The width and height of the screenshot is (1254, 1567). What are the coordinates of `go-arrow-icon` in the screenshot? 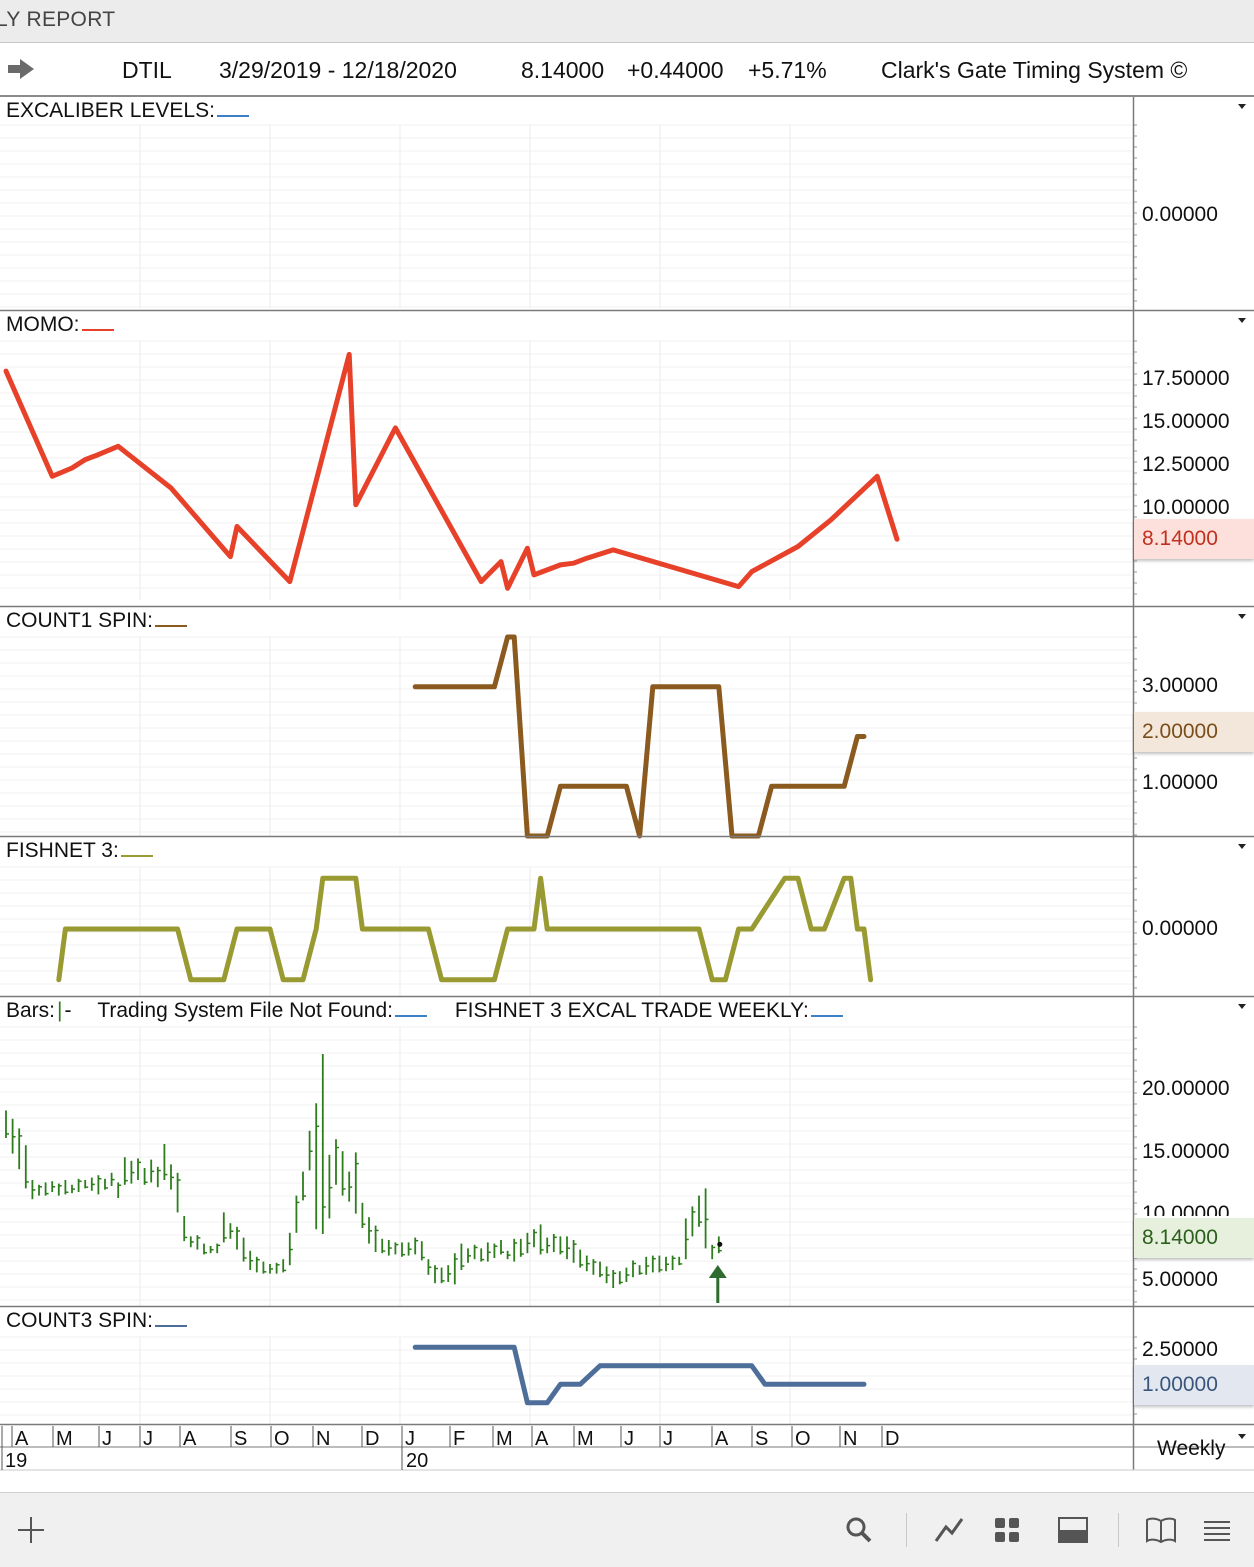 It's located at (21, 69).